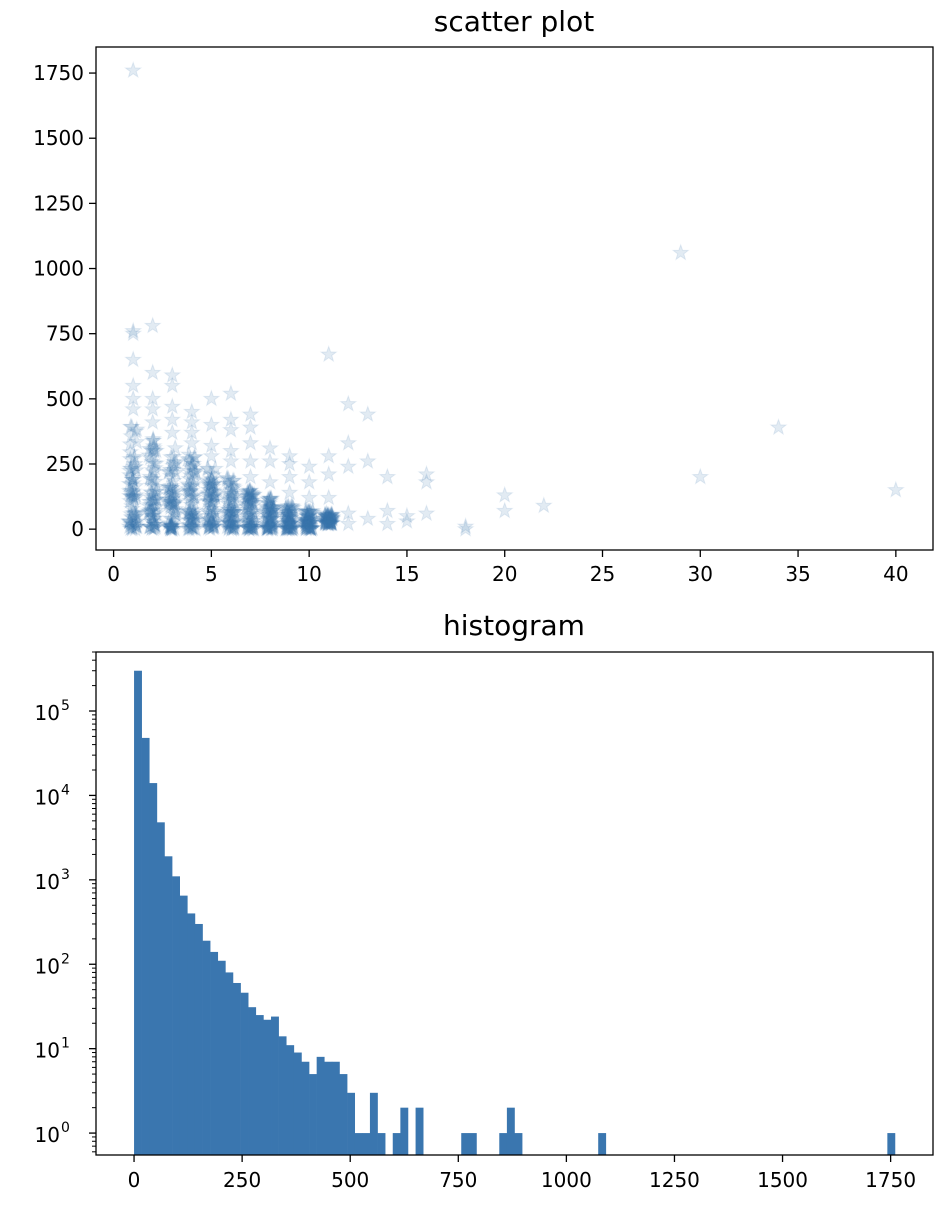 The width and height of the screenshot is (944, 1210). Describe the element at coordinates (514, 21) in the screenshot. I see `scatter-plot-title: scatter plot` at that location.